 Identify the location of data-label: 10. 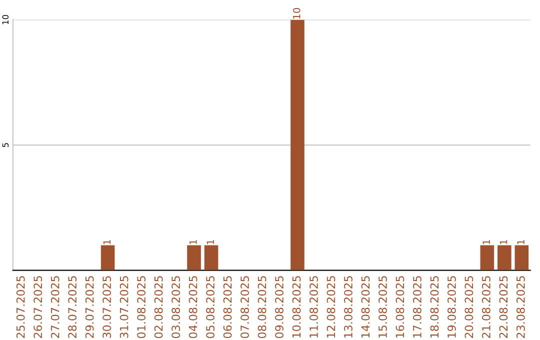
(296, 13).